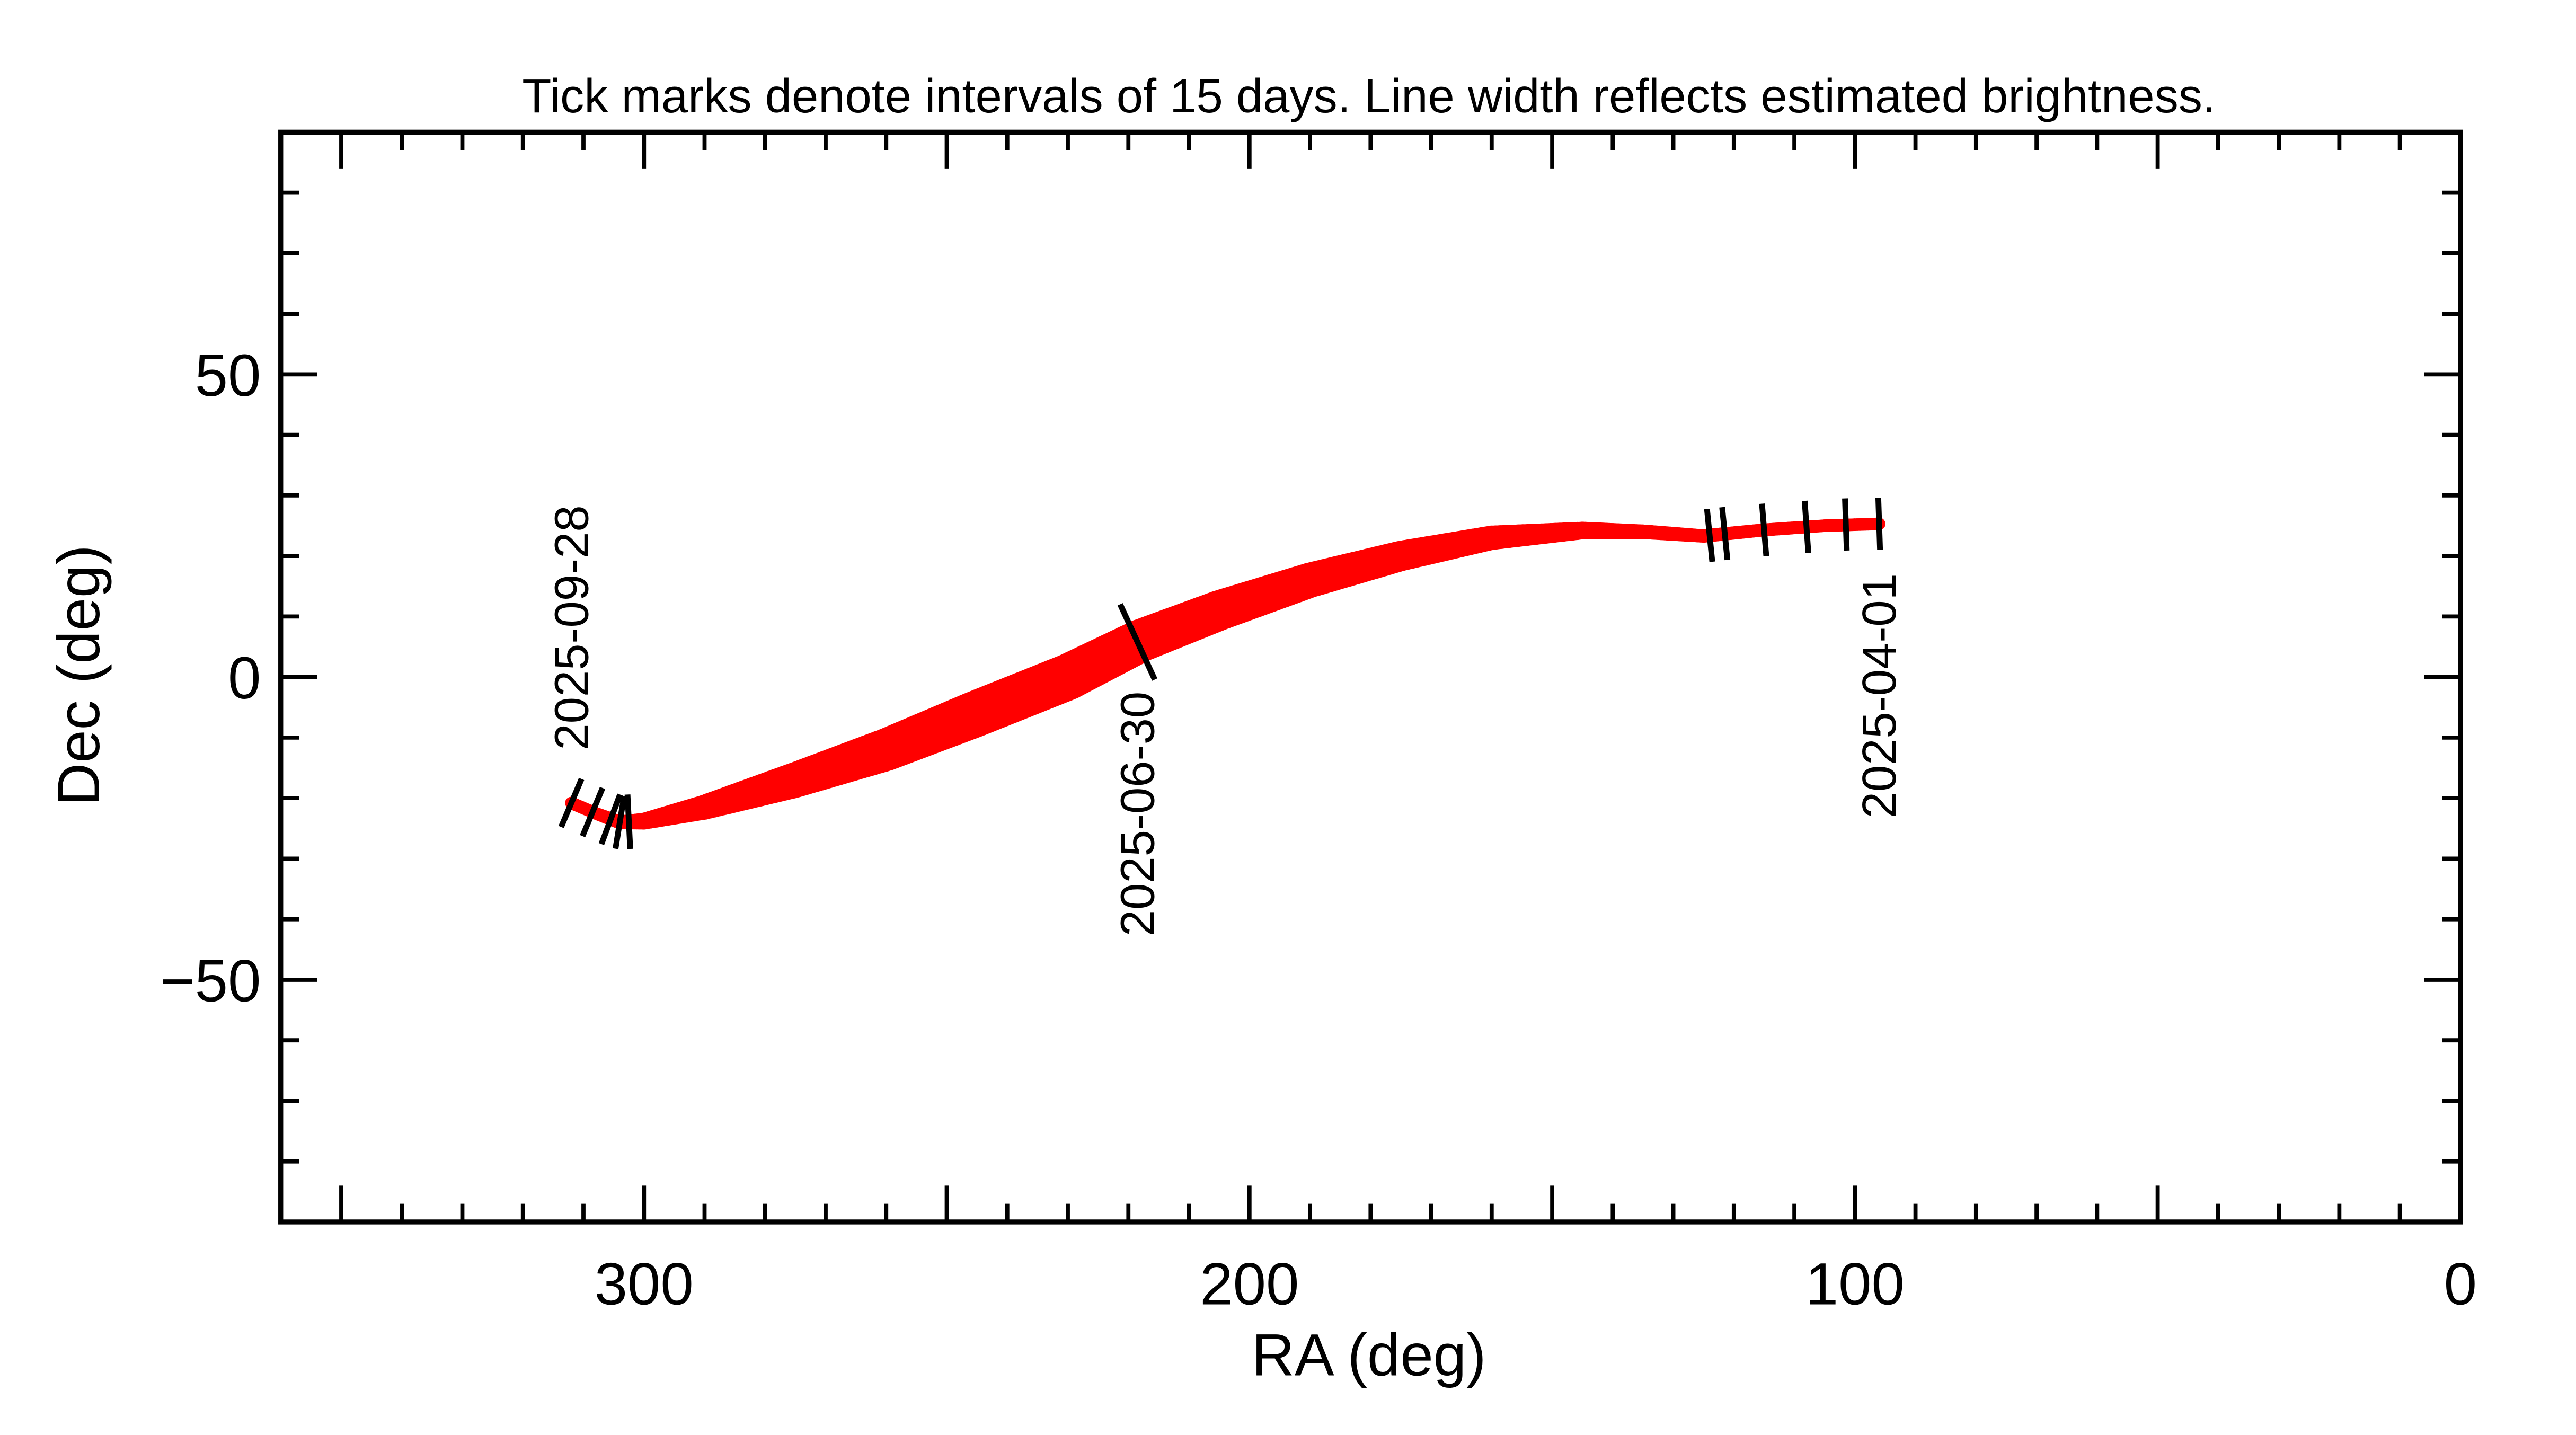 This screenshot has width=2576, height=1435. Describe the element at coordinates (1138, 814) in the screenshot. I see `date-label: 2025-06-30` at that location.